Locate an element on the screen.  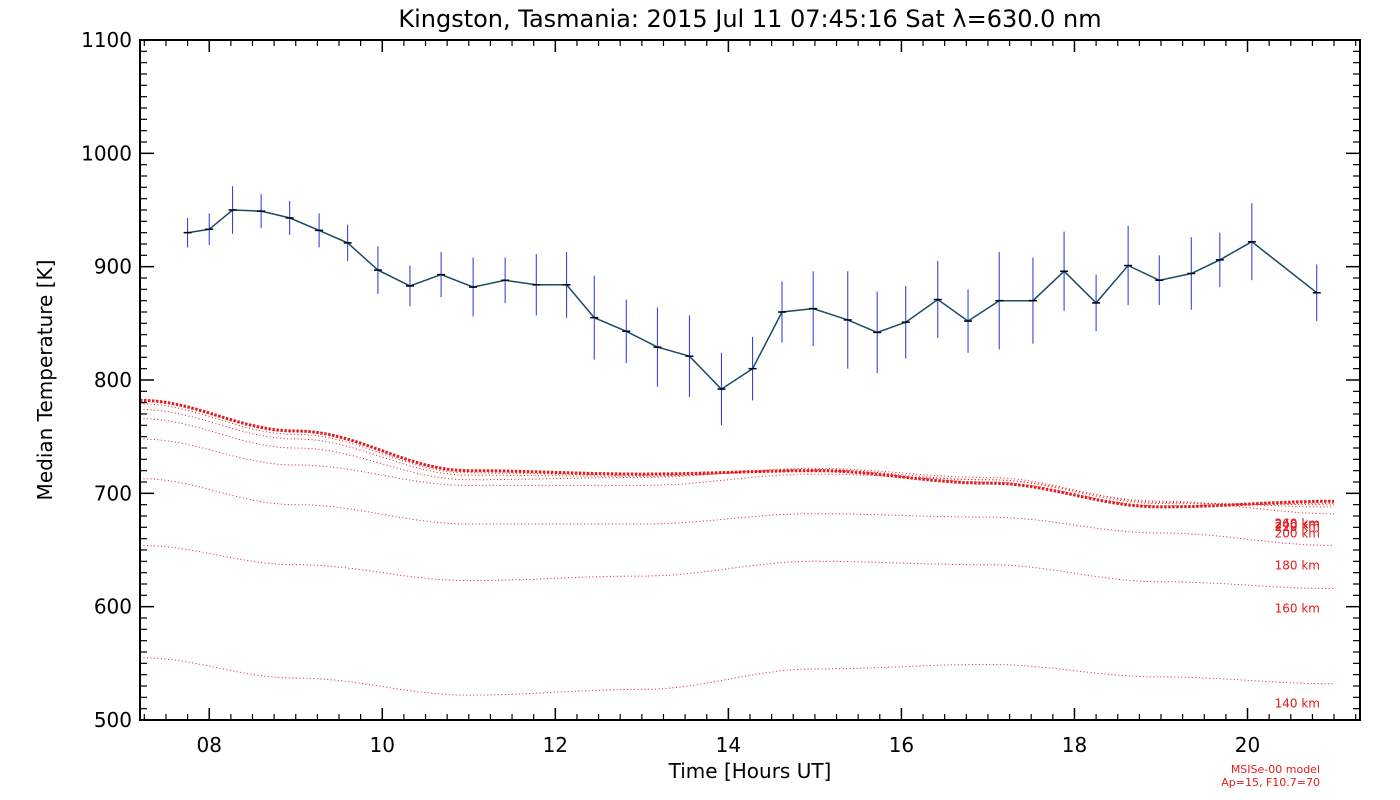
model-curve-dense is located at coordinates (736, 453).